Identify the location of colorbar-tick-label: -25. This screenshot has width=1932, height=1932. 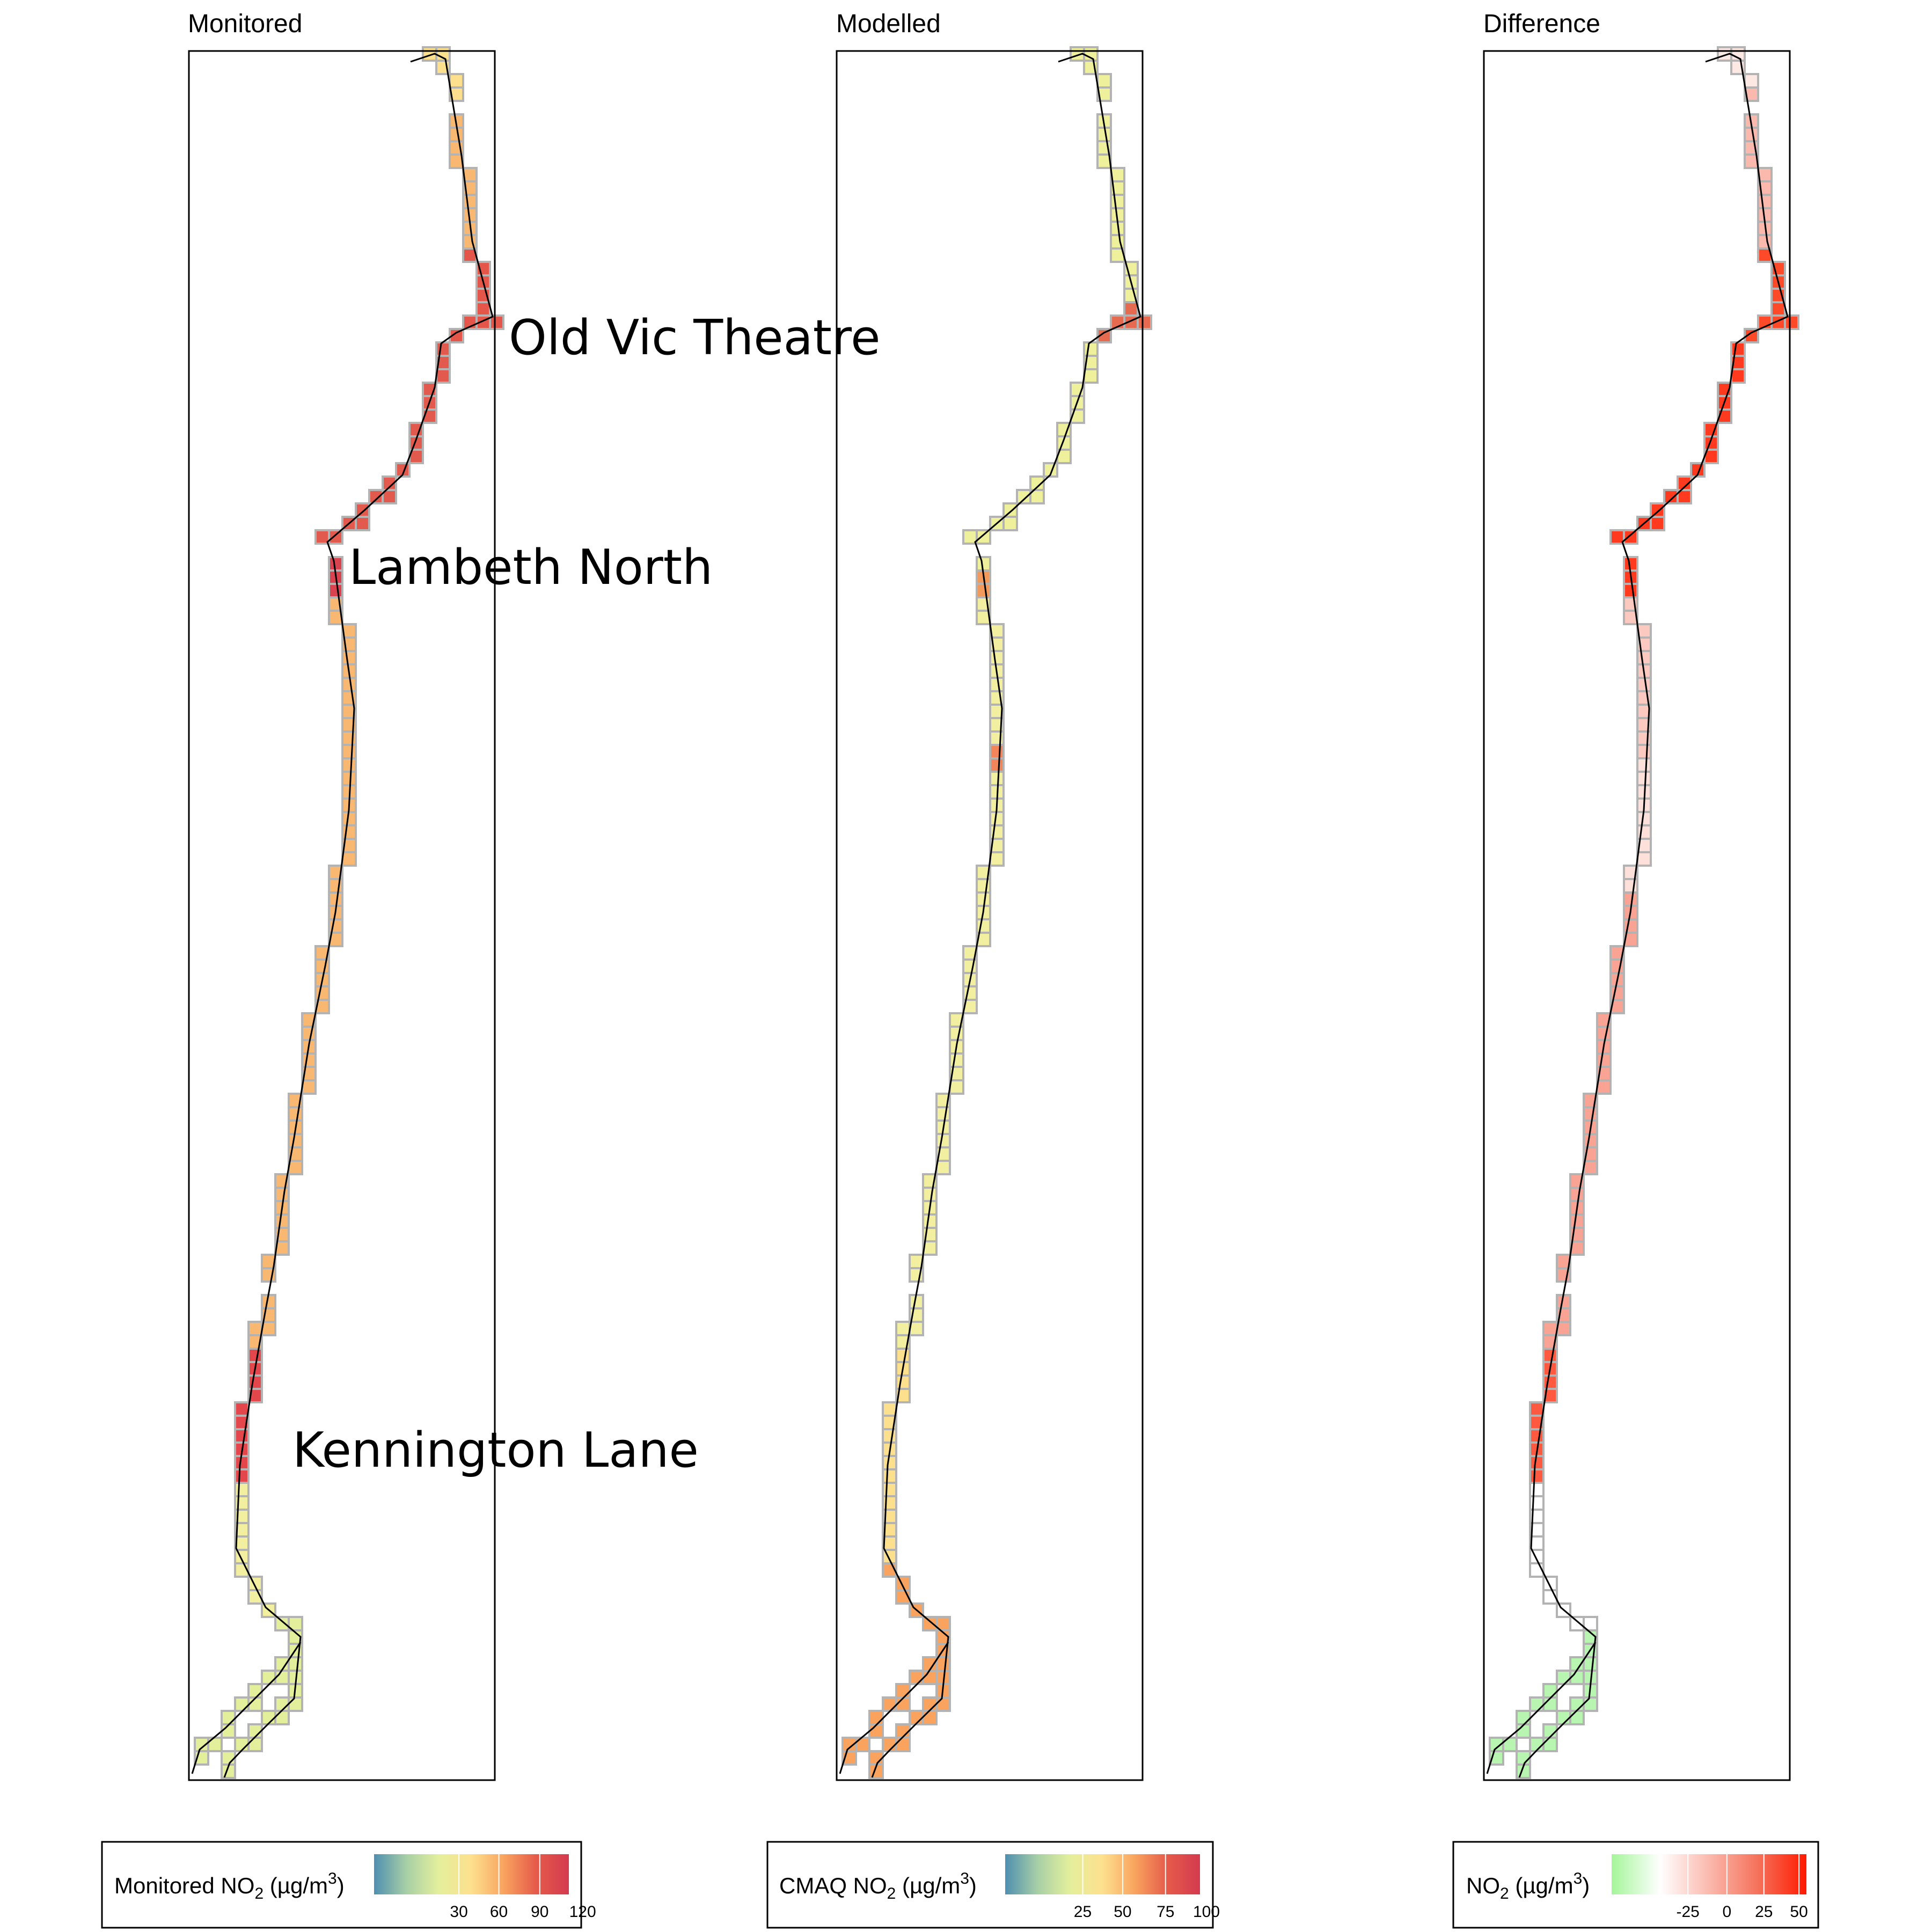
(1688, 1912).